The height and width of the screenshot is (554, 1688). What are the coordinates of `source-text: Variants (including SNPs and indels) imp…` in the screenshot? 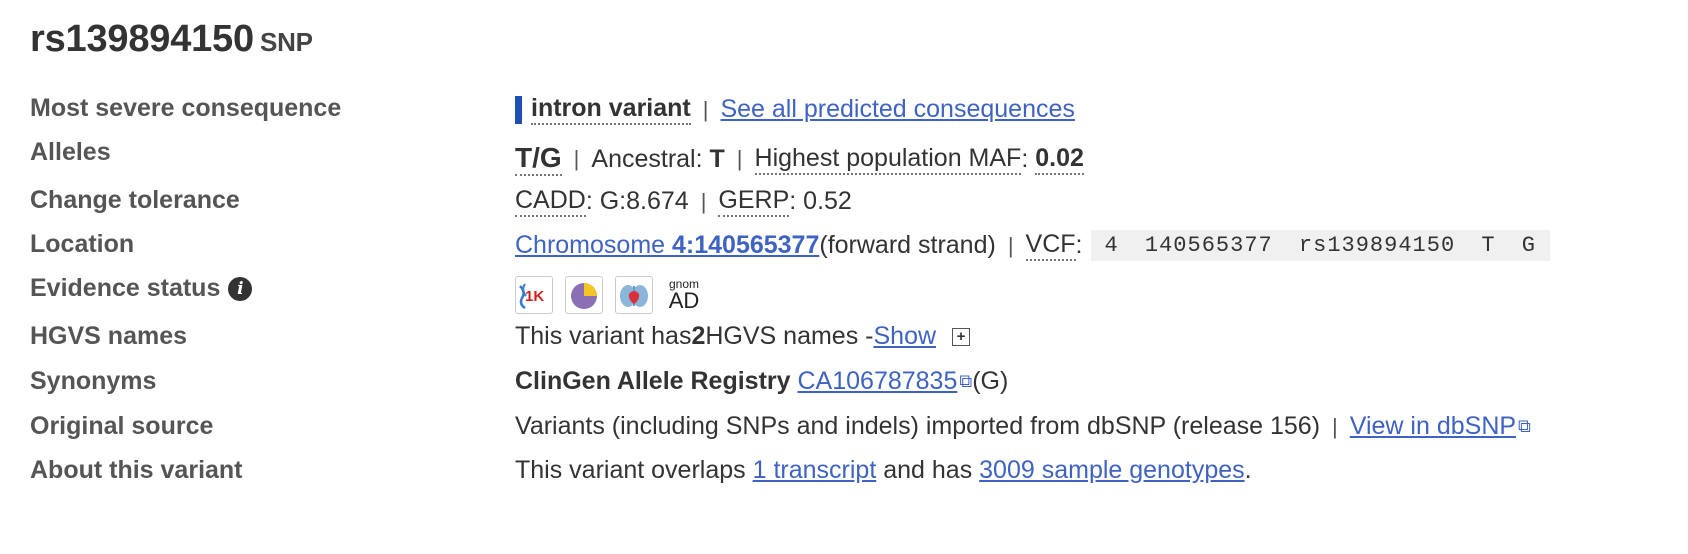 It's located at (918, 426).